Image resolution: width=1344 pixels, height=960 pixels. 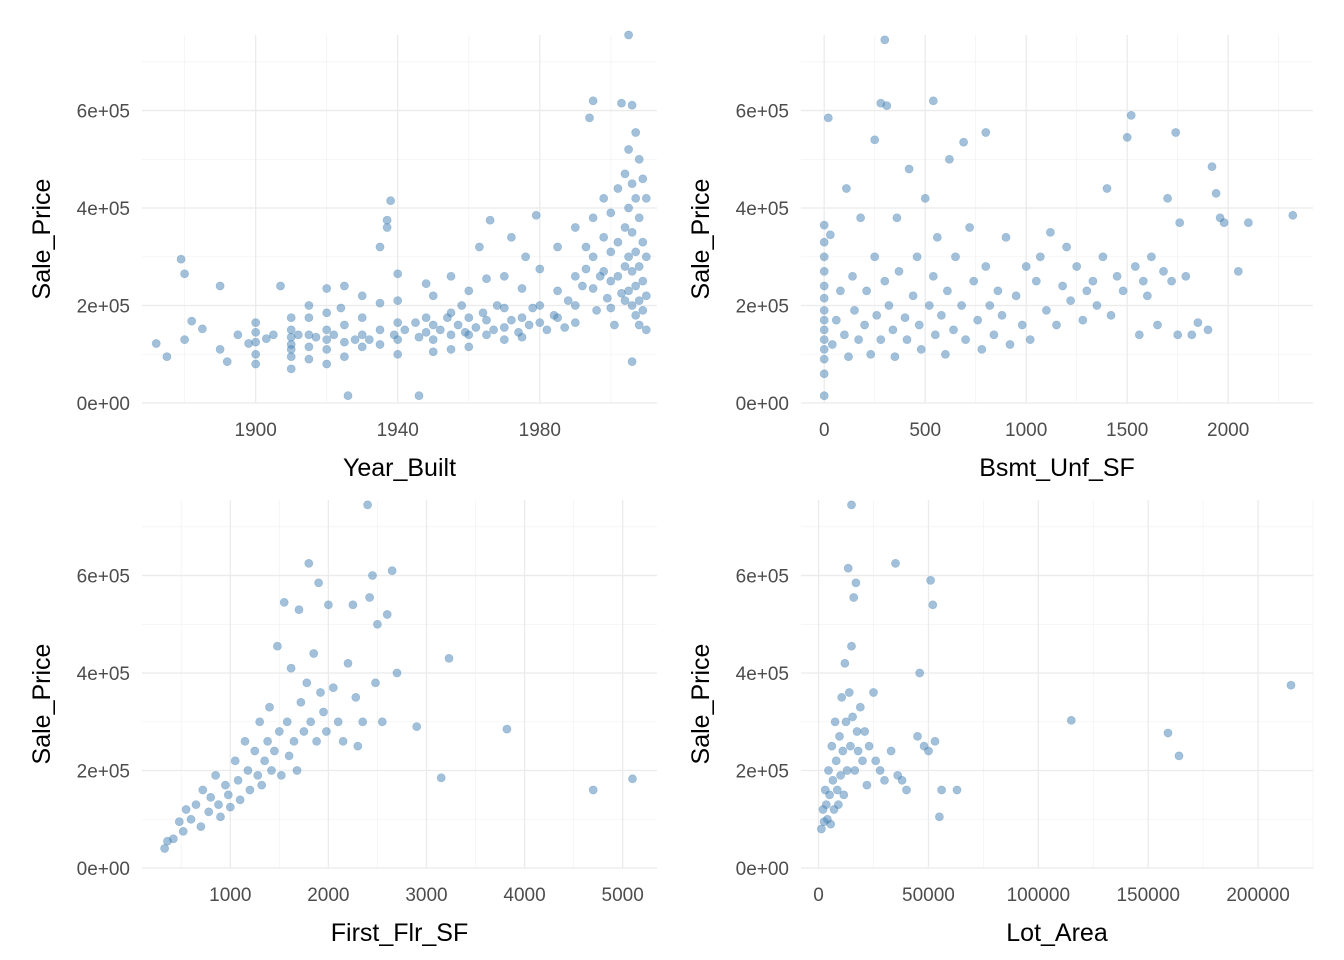 I want to click on x-tick-label: 200000, so click(x=1257, y=895).